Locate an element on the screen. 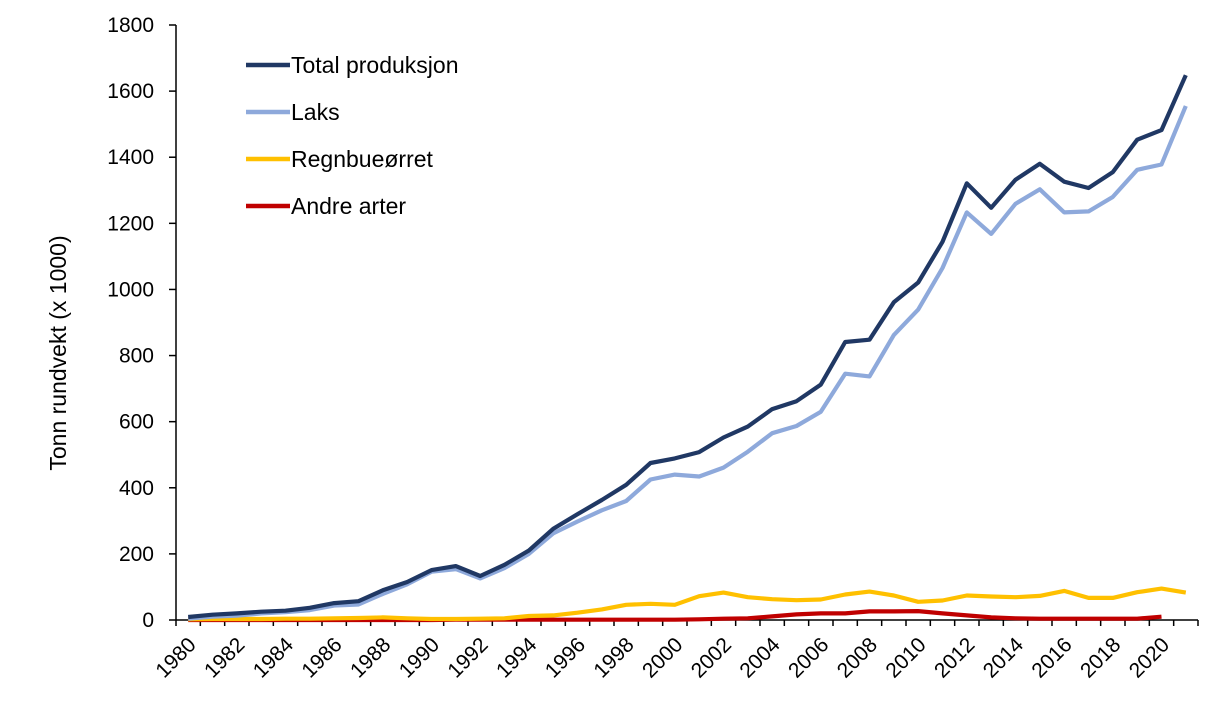  x-tick-label: 2004 is located at coordinates (760, 658).